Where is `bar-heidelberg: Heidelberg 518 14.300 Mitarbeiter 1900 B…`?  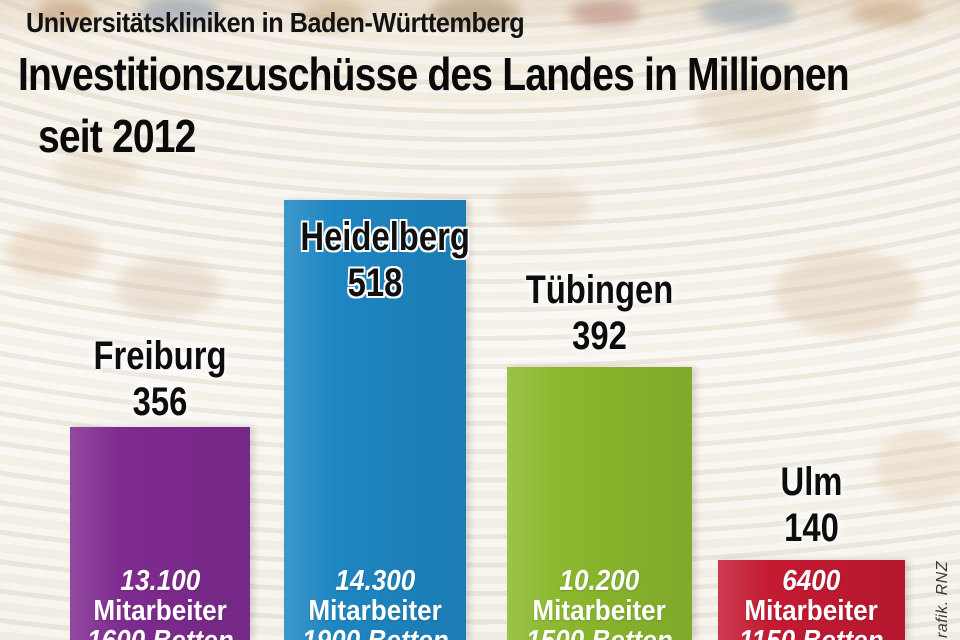 bar-heidelberg: Heidelberg 518 14.300 Mitarbeiter 1900 B… is located at coordinates (377, 420).